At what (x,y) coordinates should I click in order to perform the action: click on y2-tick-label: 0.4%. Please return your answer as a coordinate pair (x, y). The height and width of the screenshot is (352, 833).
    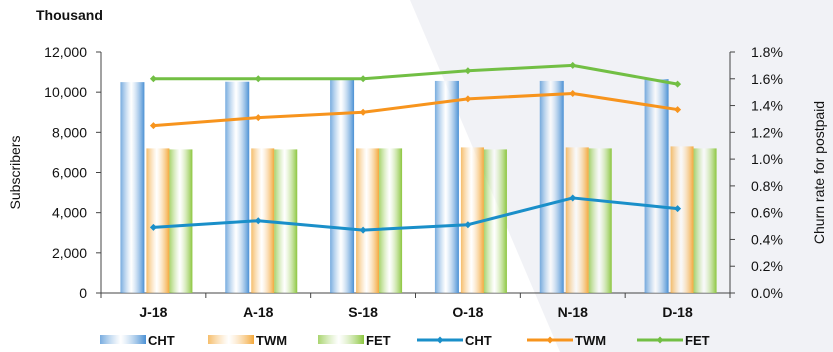
    Looking at the image, I should click on (767, 239).